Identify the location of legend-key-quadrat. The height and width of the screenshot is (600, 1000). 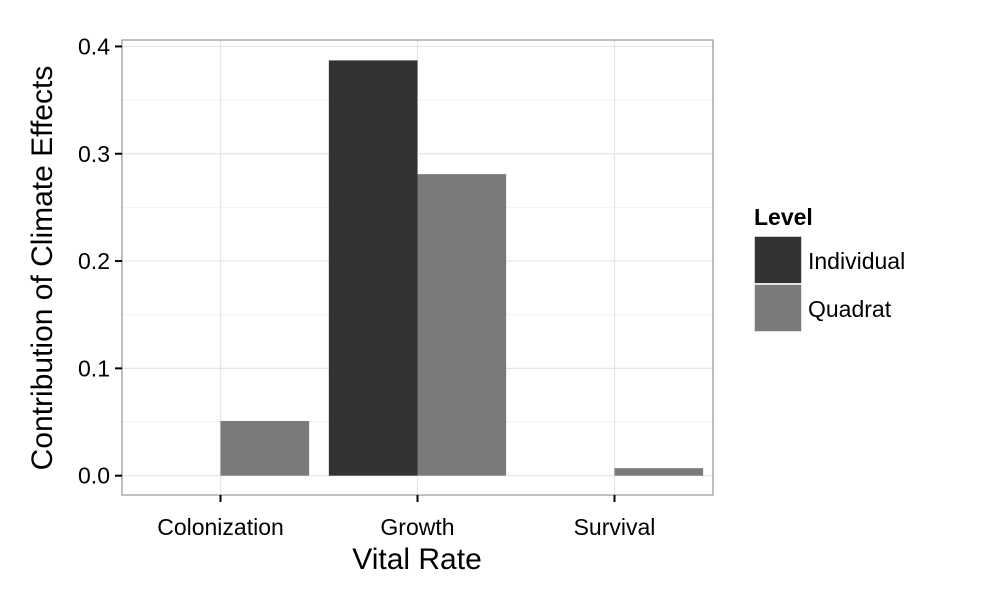
(778, 308).